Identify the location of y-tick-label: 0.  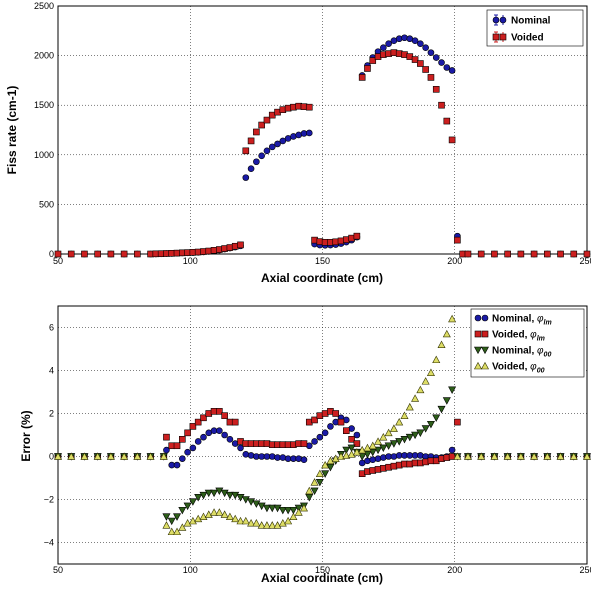
(51, 254).